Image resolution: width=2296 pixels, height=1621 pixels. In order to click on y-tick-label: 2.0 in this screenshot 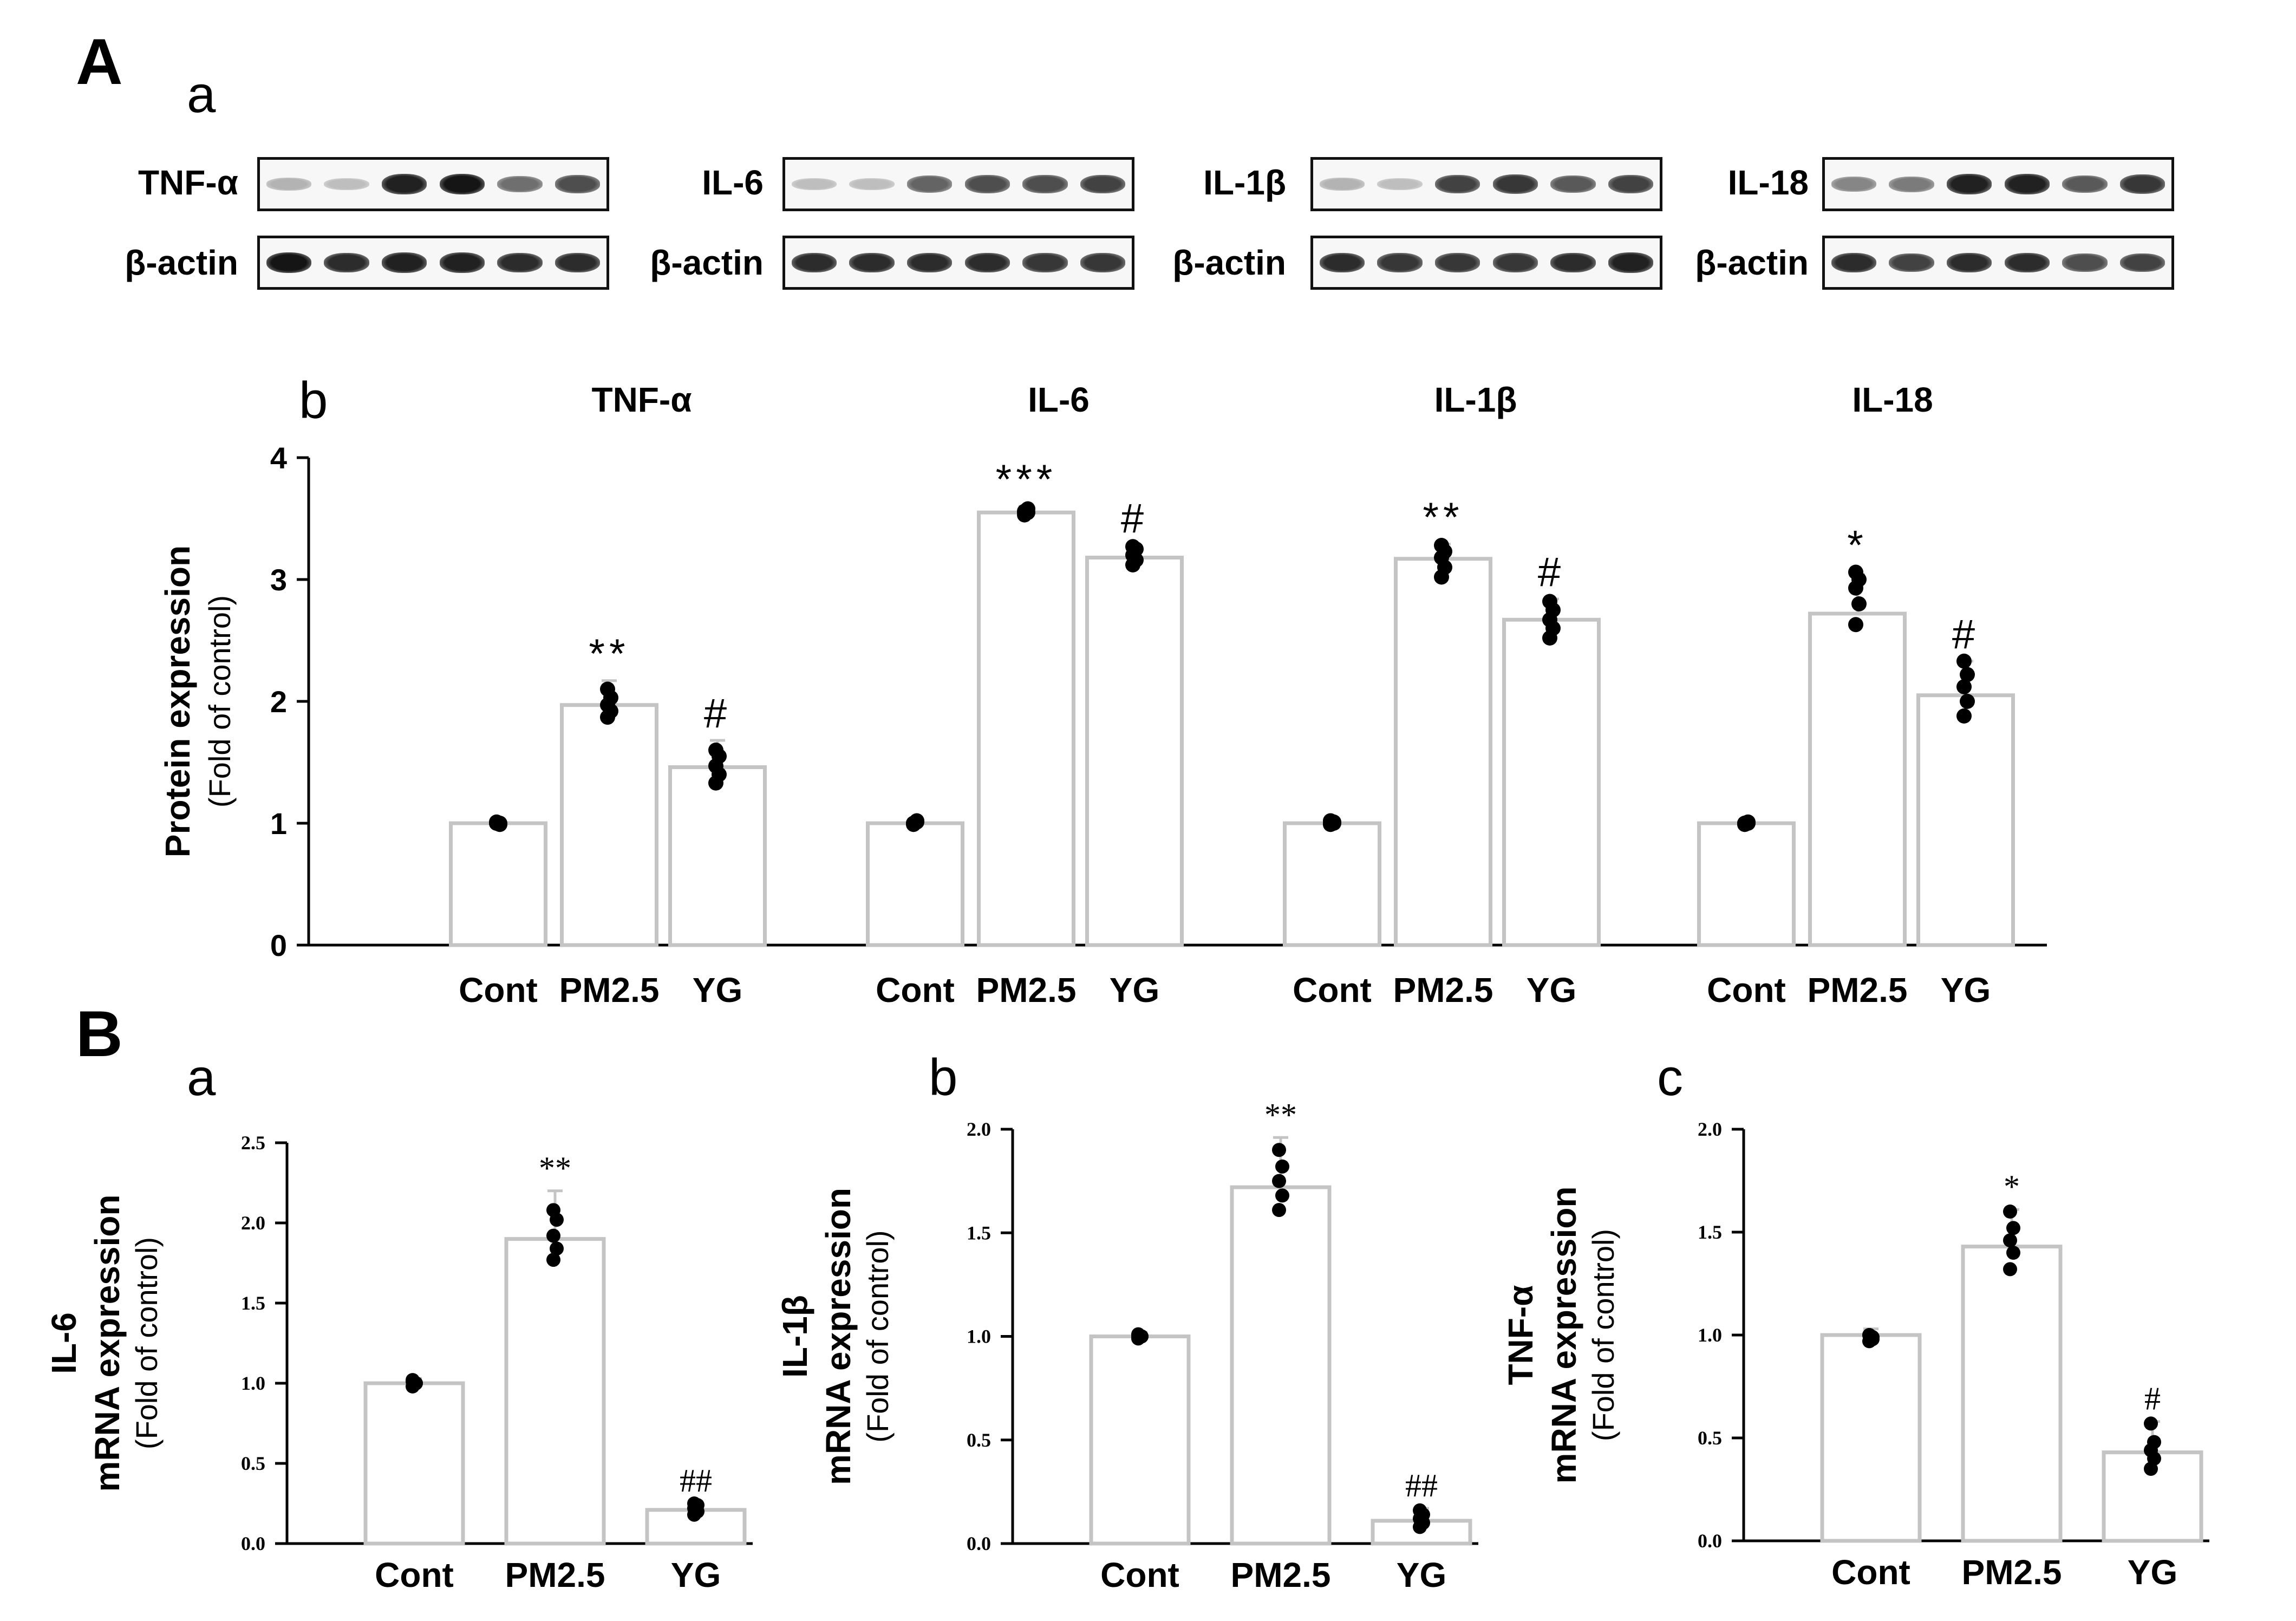, I will do `click(1710, 1129)`.